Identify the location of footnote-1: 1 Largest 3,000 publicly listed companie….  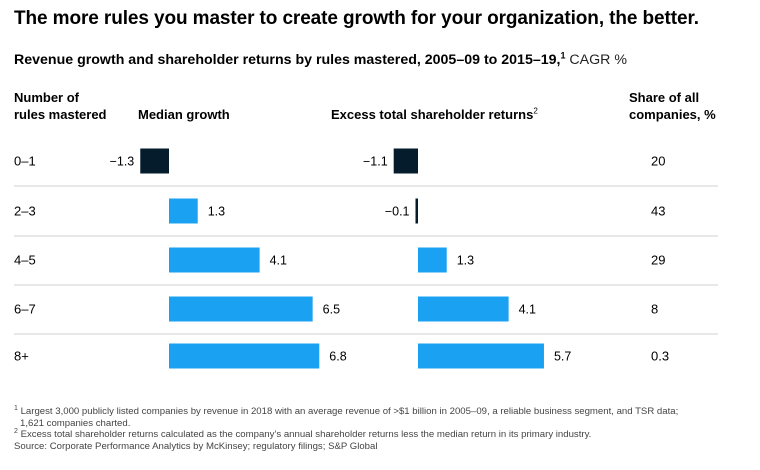
(381, 411).